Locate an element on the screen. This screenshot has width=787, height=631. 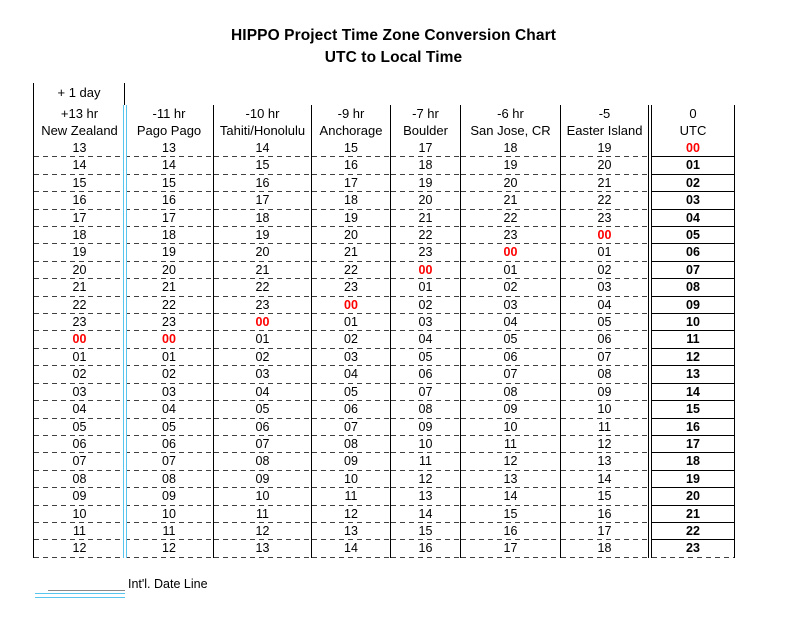
hour-cell: 22 is located at coordinates (351, 271).